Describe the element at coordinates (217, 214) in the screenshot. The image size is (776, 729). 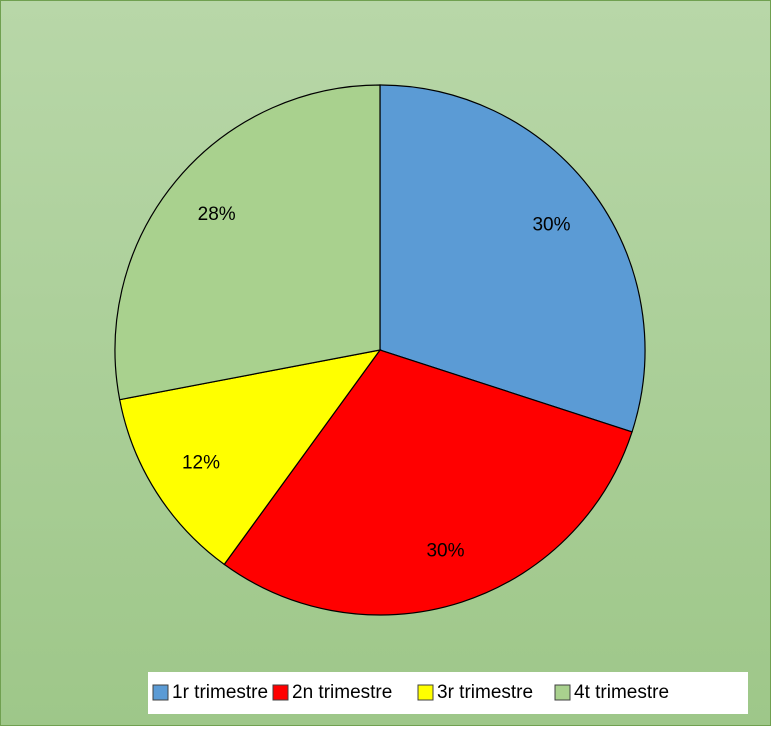
I see `data-label: 28%` at that location.